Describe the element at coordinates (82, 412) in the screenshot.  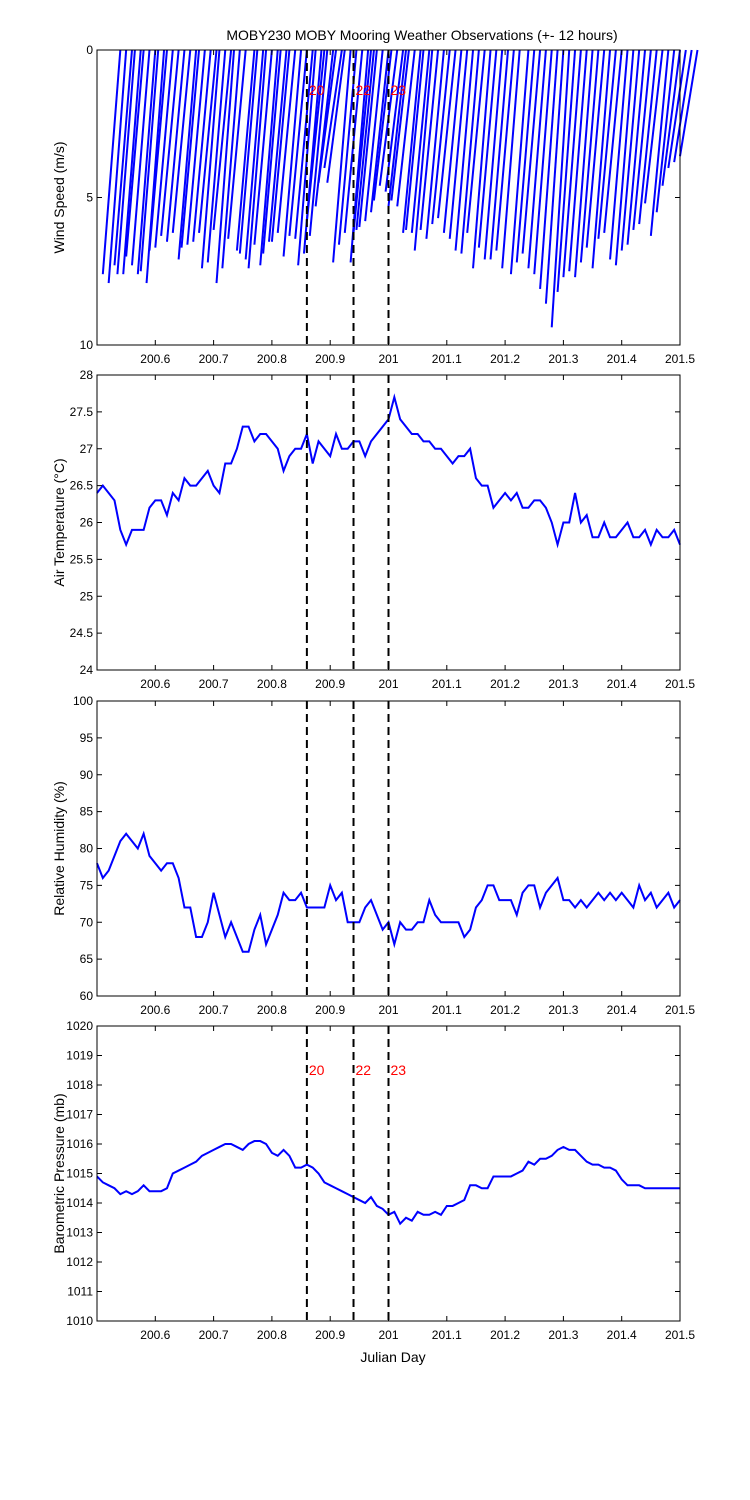
I see `y-tick-label: 27.5` at that location.